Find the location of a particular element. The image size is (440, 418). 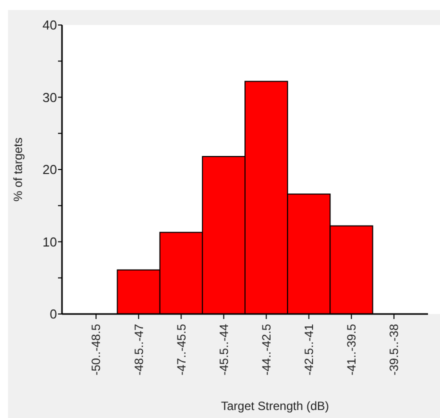

x-tick-label: -47..-45.5 is located at coordinates (181, 350).